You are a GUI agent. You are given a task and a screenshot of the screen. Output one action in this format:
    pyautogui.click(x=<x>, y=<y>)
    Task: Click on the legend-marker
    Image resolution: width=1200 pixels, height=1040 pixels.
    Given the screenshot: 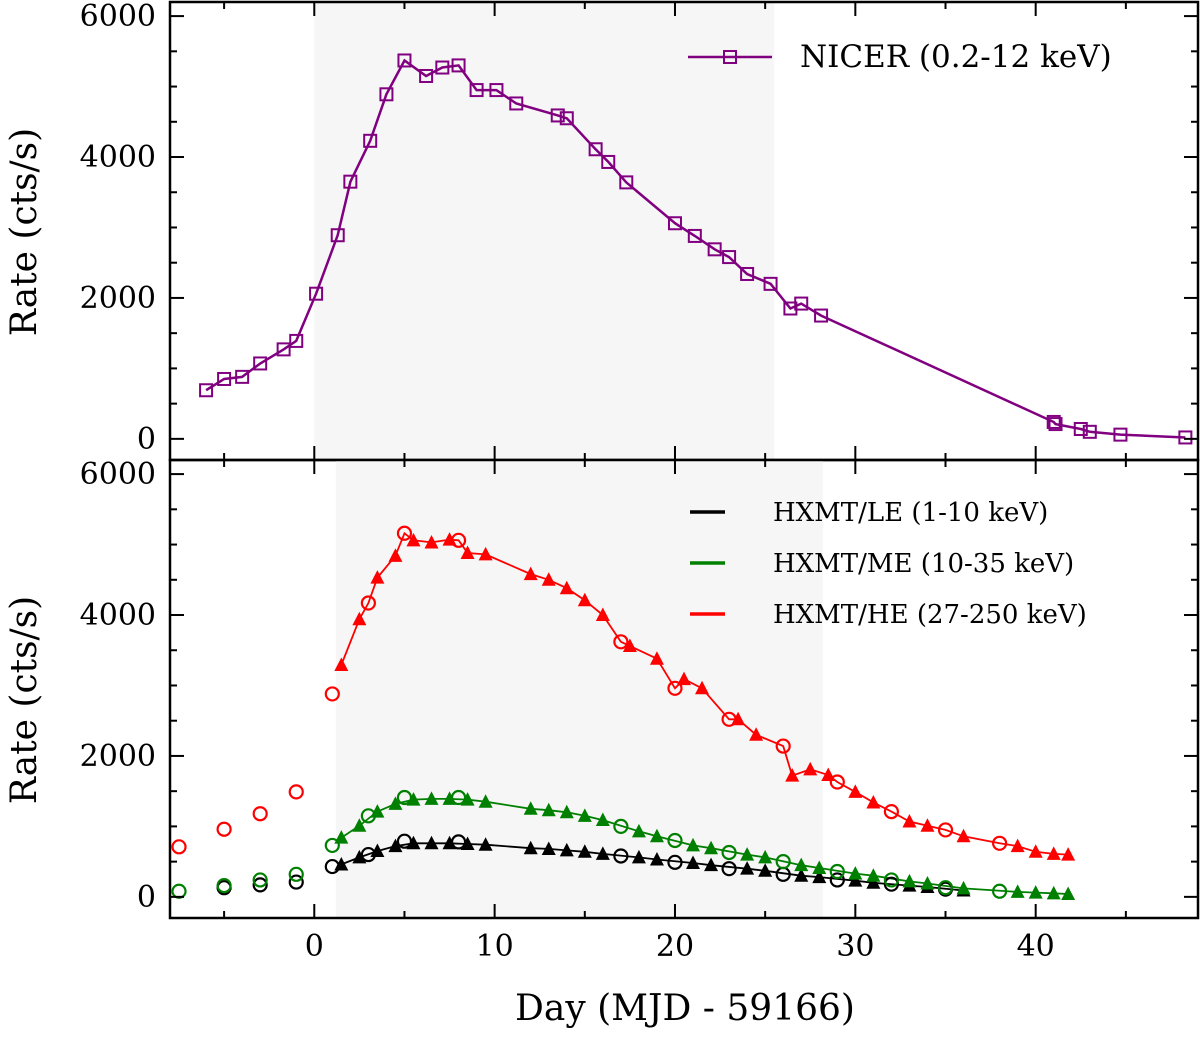 What is the action you would take?
    pyautogui.click(x=730, y=57)
    